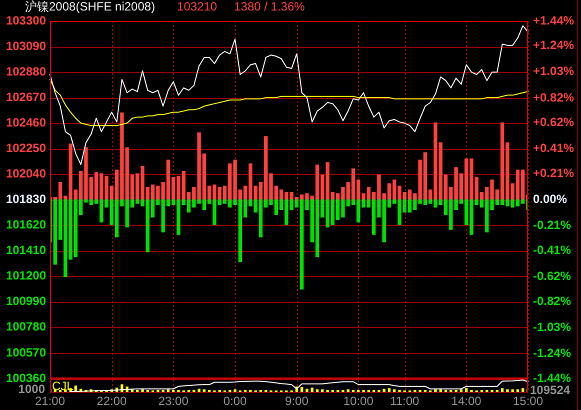 Image resolution: width=581 pixels, height=410 pixels. What do you see at coordinates (405, 401) in the screenshot?
I see `x-tick-label: 11:00` at bounding box center [405, 401].